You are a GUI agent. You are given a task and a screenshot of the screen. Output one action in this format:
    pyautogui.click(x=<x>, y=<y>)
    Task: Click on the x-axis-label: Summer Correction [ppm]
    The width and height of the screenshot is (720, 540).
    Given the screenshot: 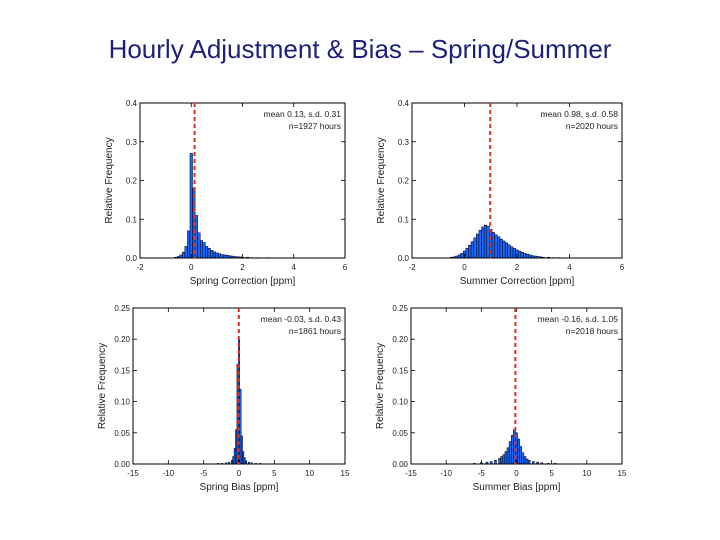 What is the action you would take?
    pyautogui.click(x=517, y=281)
    